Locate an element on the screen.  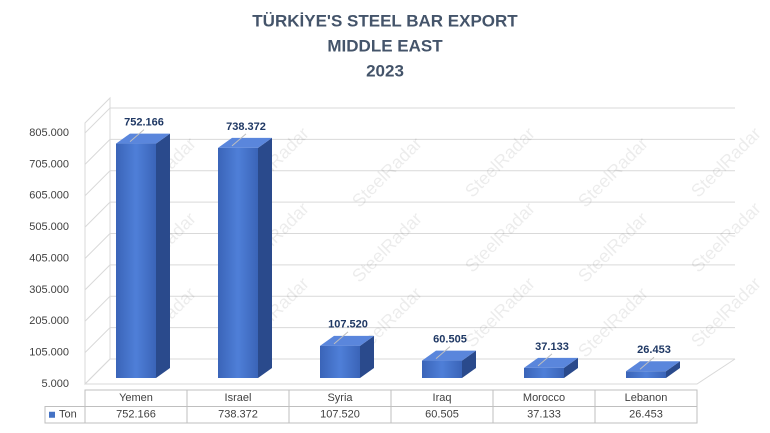
x-tick-label: Iraq is located at coordinates (442, 398).